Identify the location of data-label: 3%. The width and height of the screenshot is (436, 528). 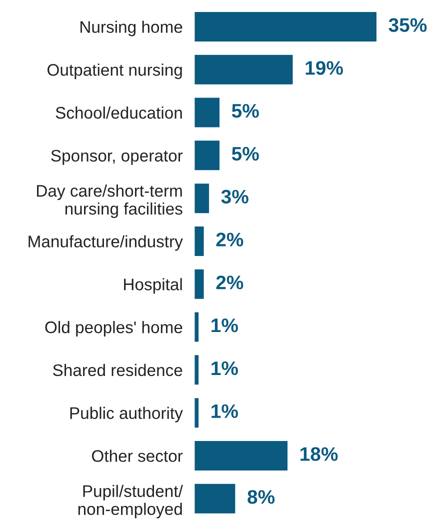
(234, 197).